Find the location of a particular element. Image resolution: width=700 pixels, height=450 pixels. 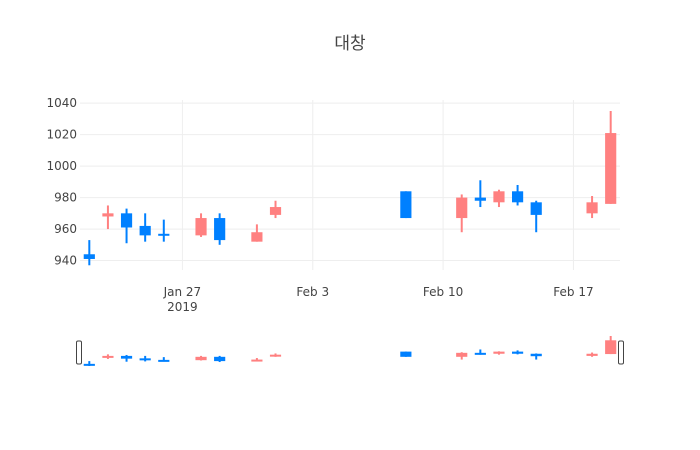

chart-title: 대창 is located at coordinates (350, 44).